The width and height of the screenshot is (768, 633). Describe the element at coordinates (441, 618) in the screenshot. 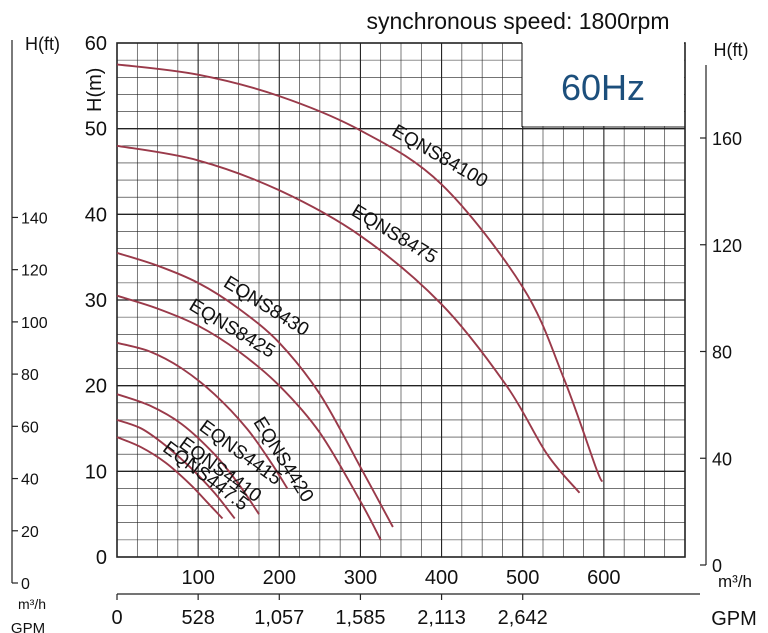

I see `gpm-tick-label: 2,113` at that location.